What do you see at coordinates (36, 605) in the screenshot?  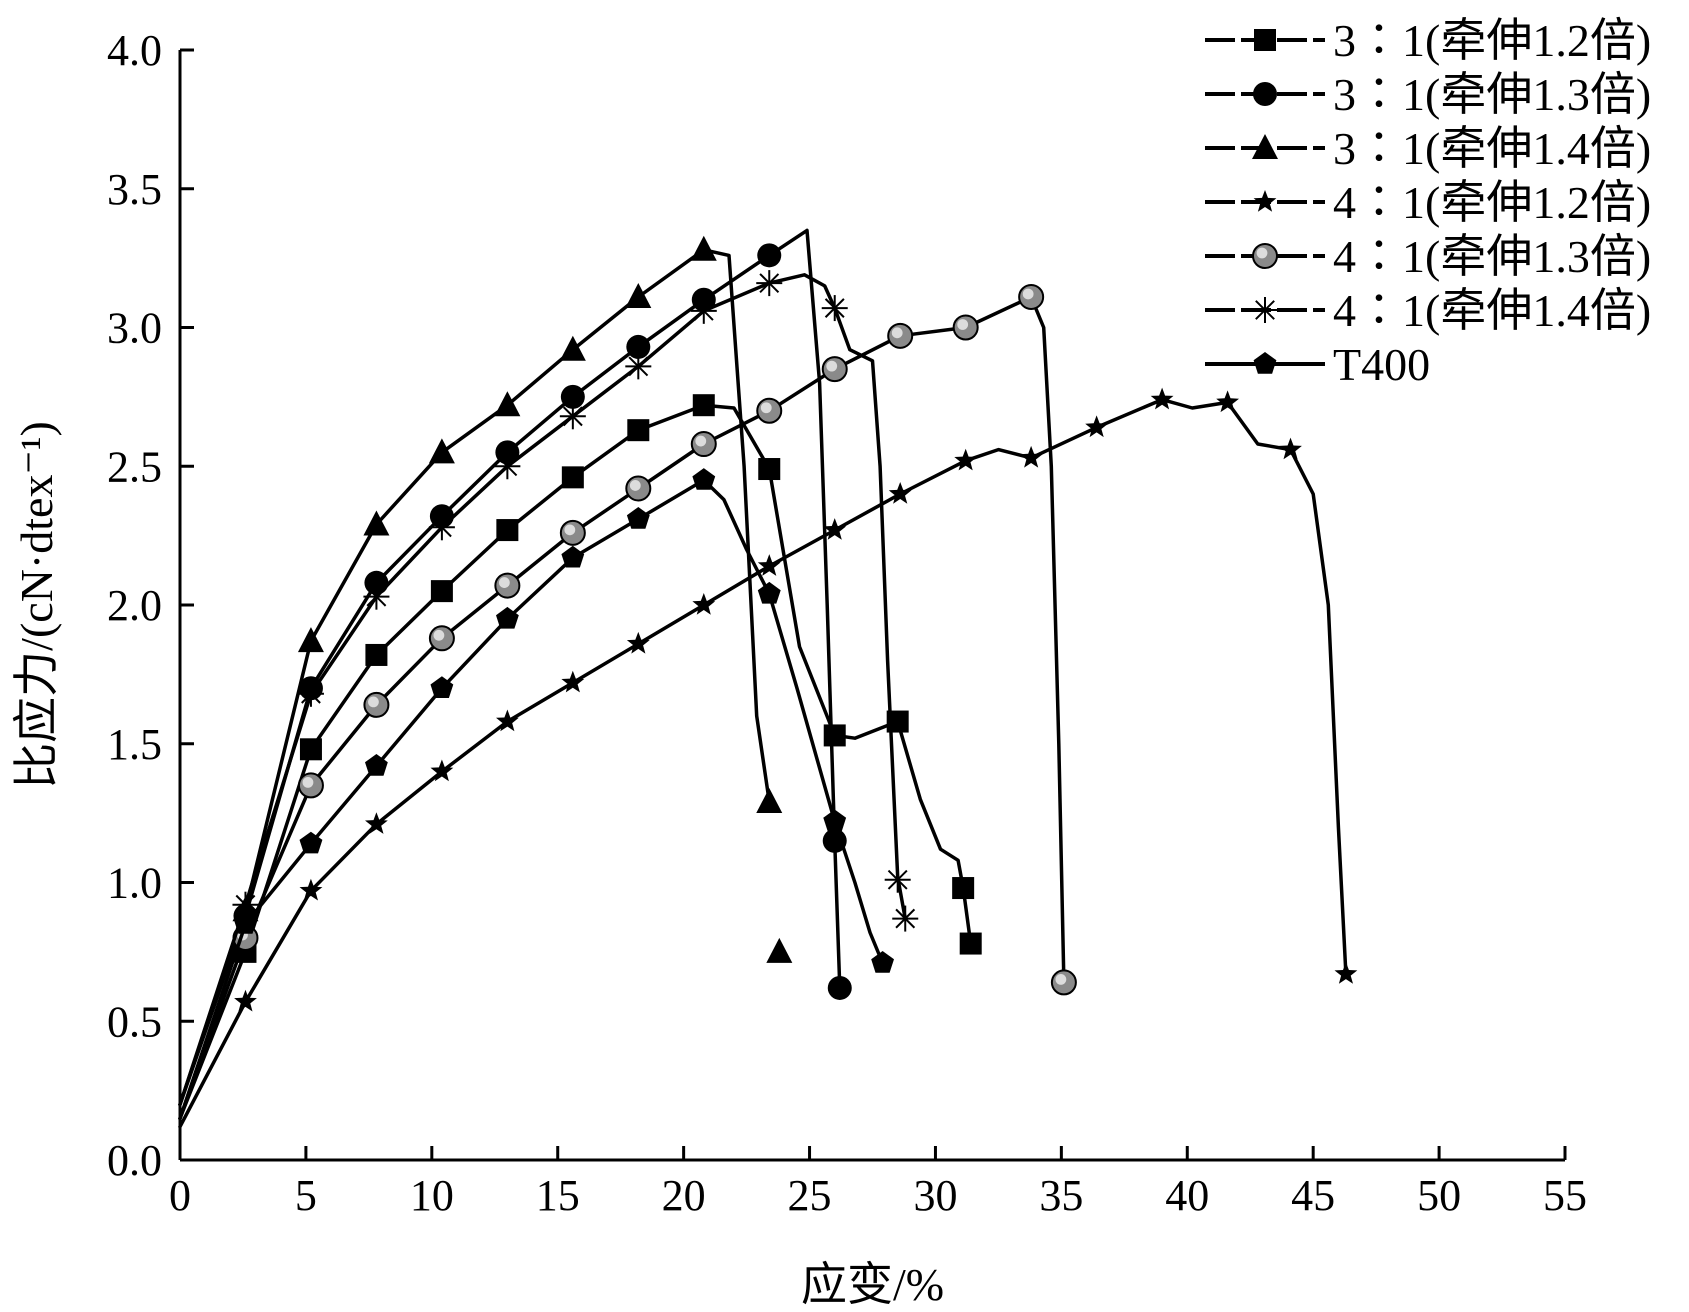 I see `y-axis-title: 比应力/(cN·dtex⁻¹)` at bounding box center [36, 605].